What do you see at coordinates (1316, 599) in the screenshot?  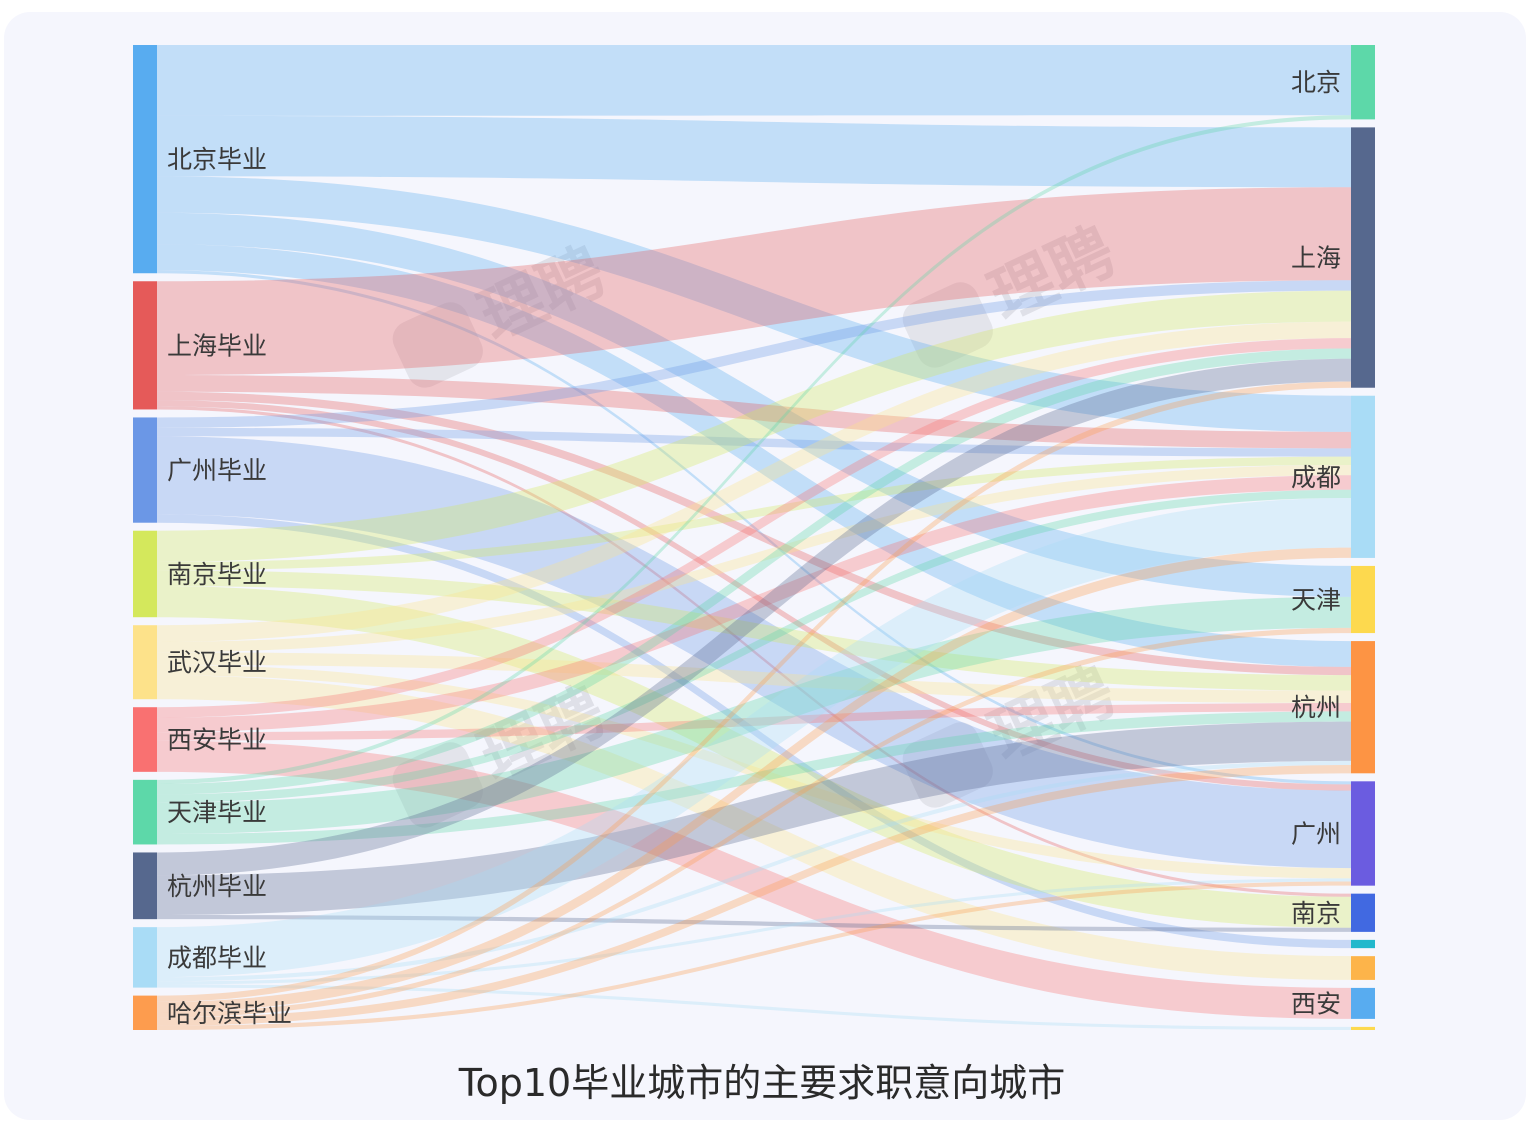 I see `target-label: 天津` at bounding box center [1316, 599].